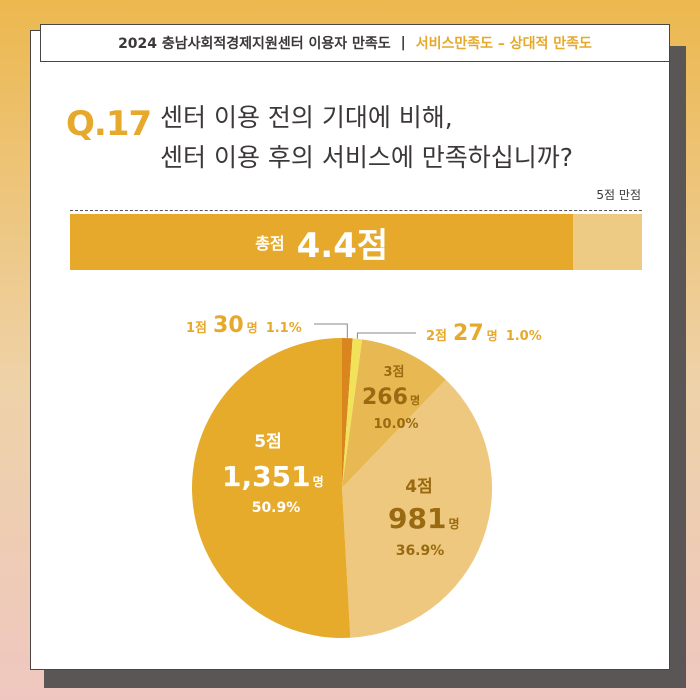  What do you see at coordinates (420, 551) in the screenshot?
I see `slice-4-percent: 36.9%` at bounding box center [420, 551].